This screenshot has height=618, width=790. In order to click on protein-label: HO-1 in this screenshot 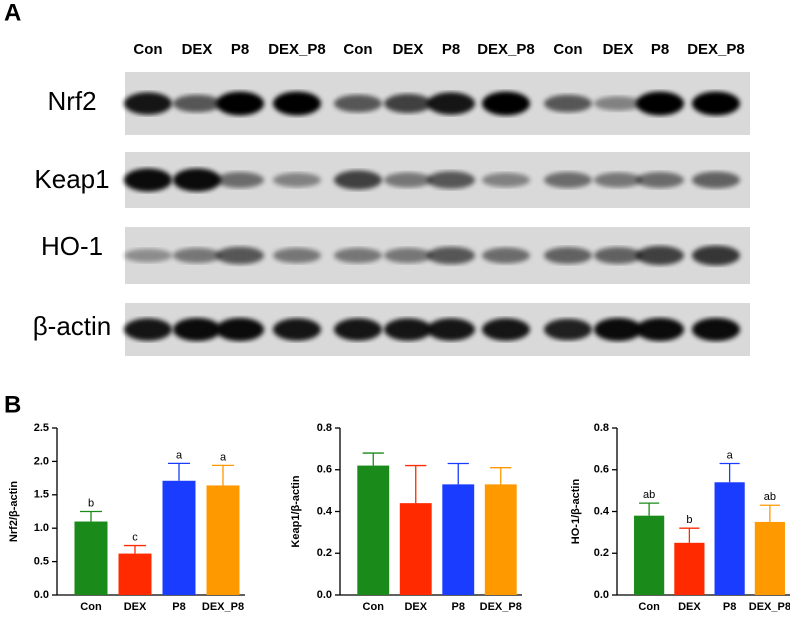, I will do `click(72, 246)`.